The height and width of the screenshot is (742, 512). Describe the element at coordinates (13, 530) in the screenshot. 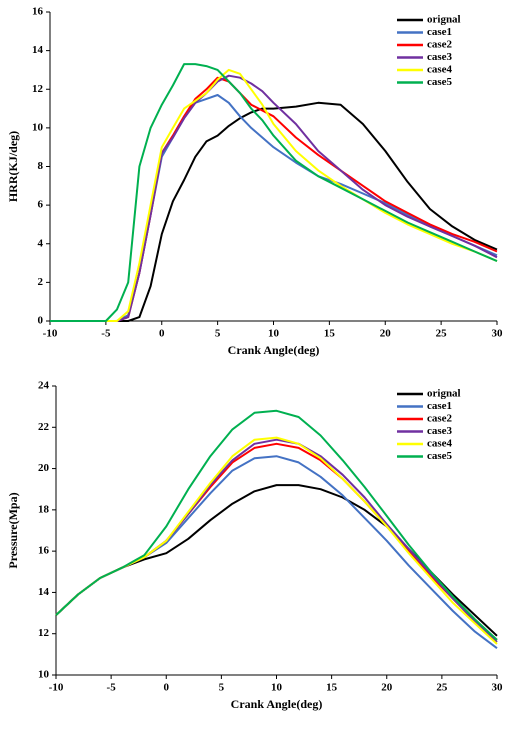

I see `y-axis-label: Pressure(Mpa)` at that location.